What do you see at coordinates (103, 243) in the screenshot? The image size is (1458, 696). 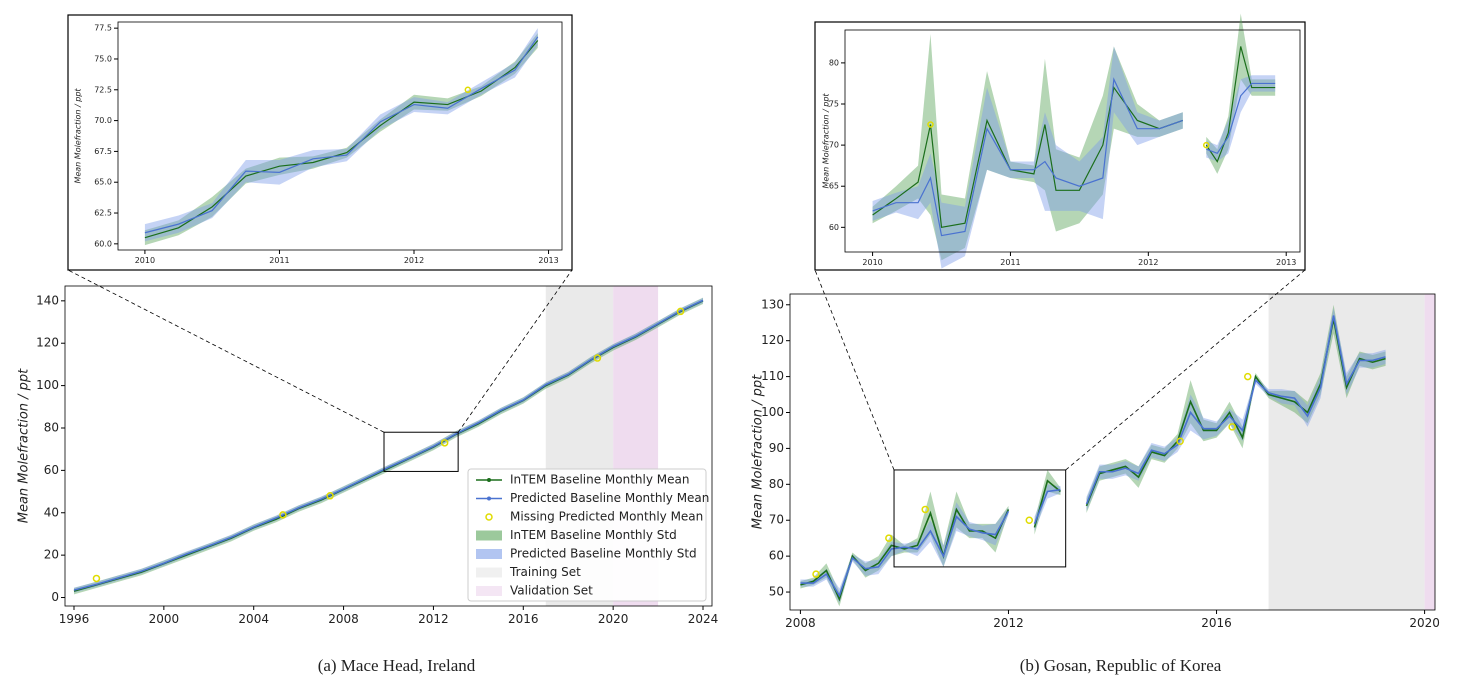 I see `y-tick-label: 60.0` at bounding box center [103, 243].